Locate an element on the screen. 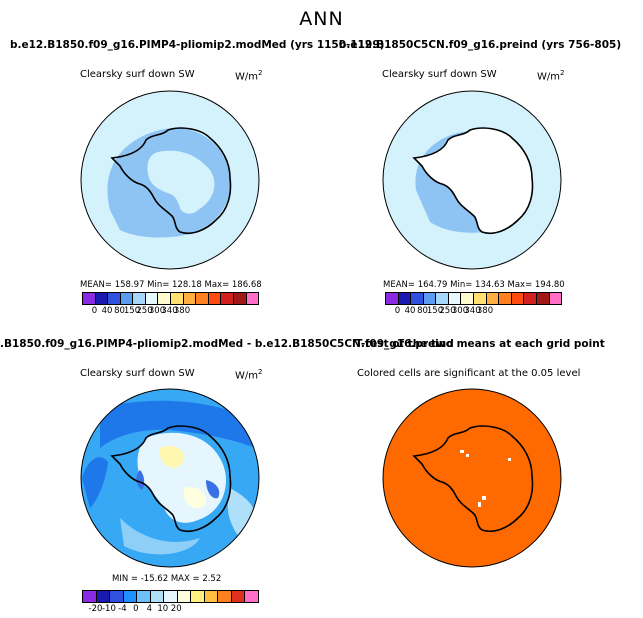  colorbar-tick-label: -10 is located at coordinates (108, 609).